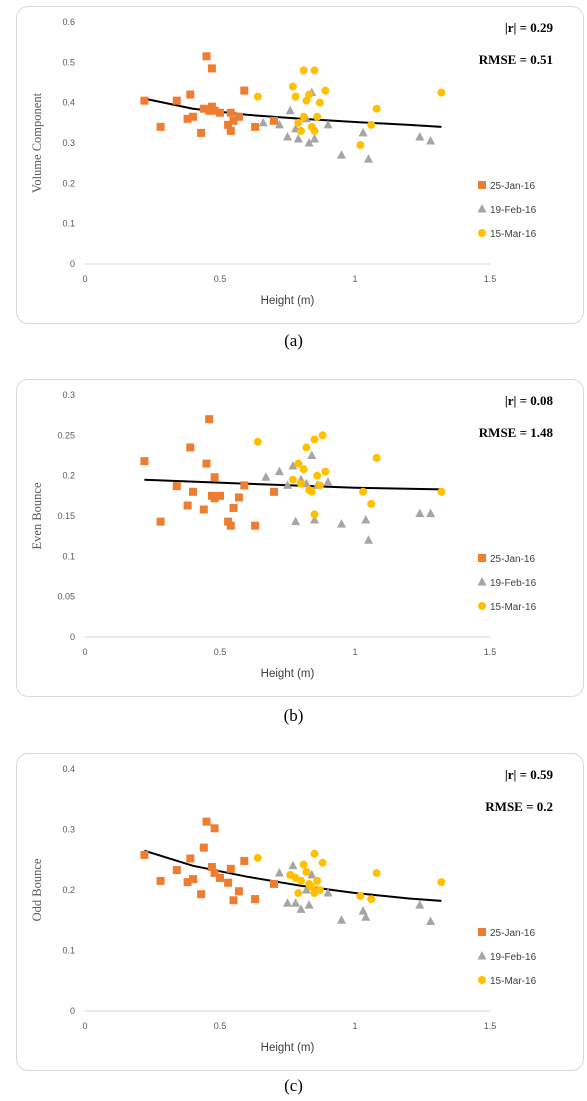 The width and height of the screenshot is (587, 1101). What do you see at coordinates (66, 516) in the screenshot?
I see `y-tick-label: 0.15` at bounding box center [66, 516].